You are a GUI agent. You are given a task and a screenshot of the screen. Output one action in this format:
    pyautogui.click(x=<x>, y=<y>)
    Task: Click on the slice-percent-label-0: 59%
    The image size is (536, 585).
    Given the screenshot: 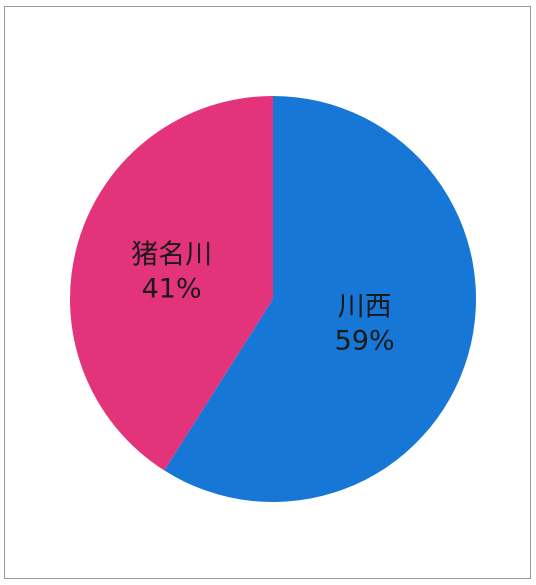 What is the action you would take?
    pyautogui.click(x=365, y=341)
    